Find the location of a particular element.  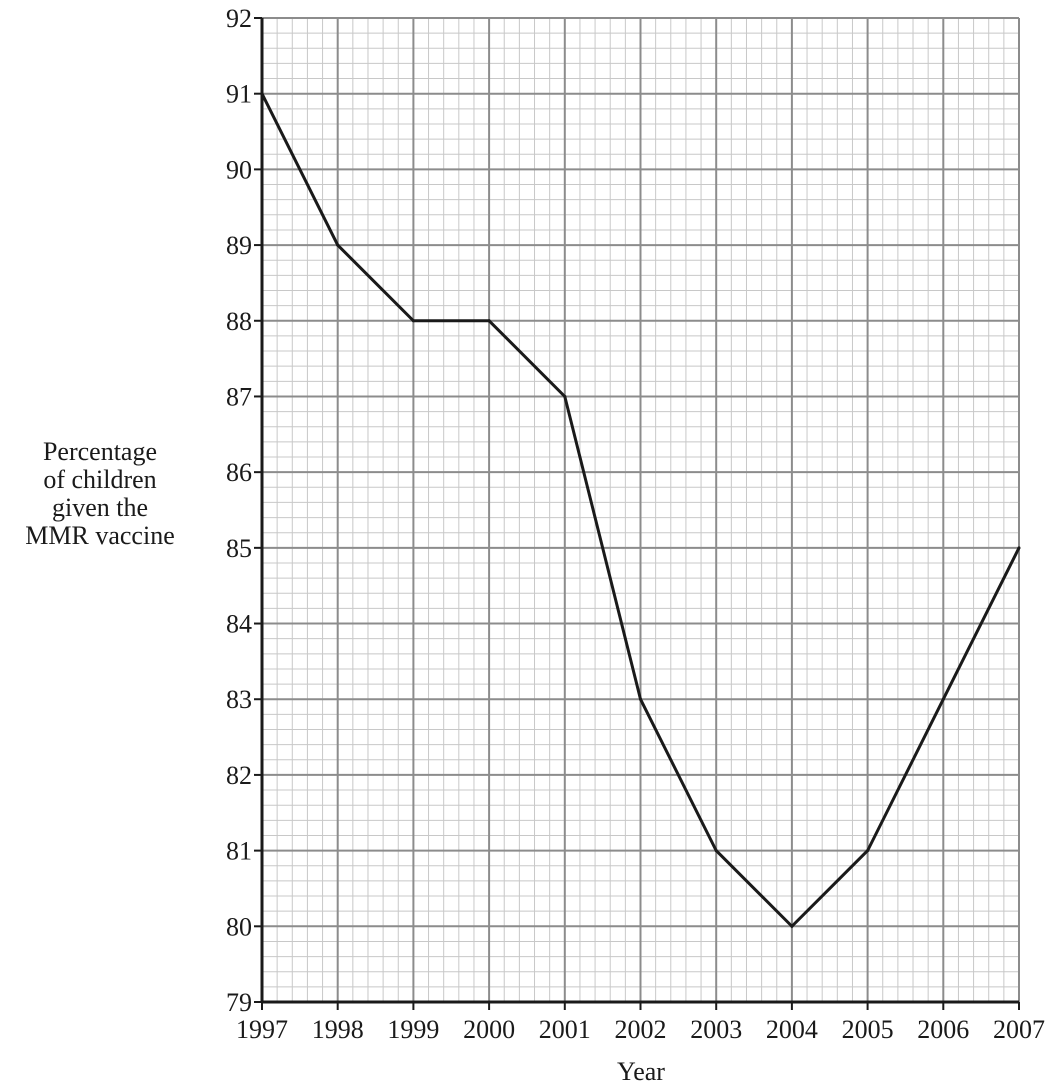

x-tick-label: 1998 is located at coordinates (338, 1029).